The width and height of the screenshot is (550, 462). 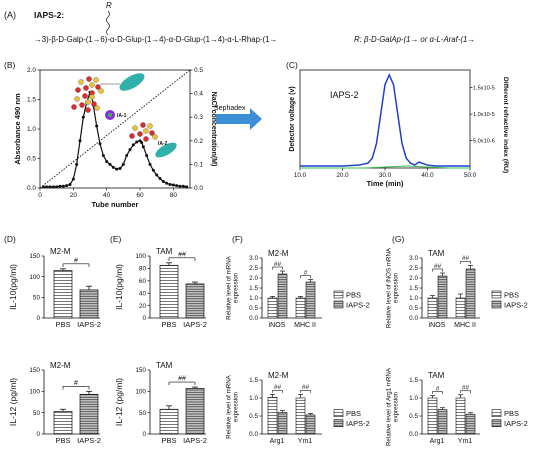 I want to click on bar-panel-d1: 0 50 100 150 IL-10(pg/ml) M2-M PBS IAPS-2 #, so click(x=54, y=288).